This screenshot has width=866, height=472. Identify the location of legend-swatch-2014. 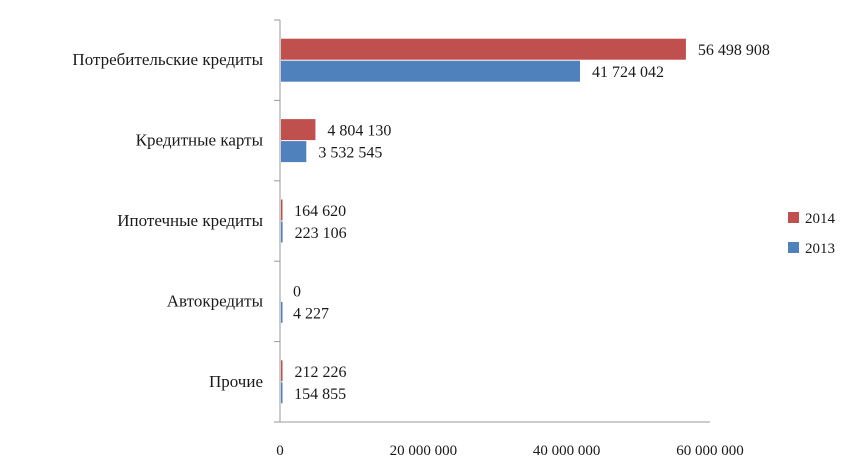
(793, 217).